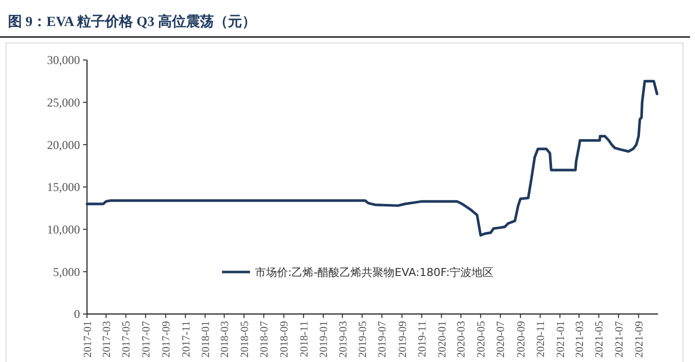  Describe the element at coordinates (166, 339) in the screenshot. I see `x-tick-label: 2017-09` at that location.